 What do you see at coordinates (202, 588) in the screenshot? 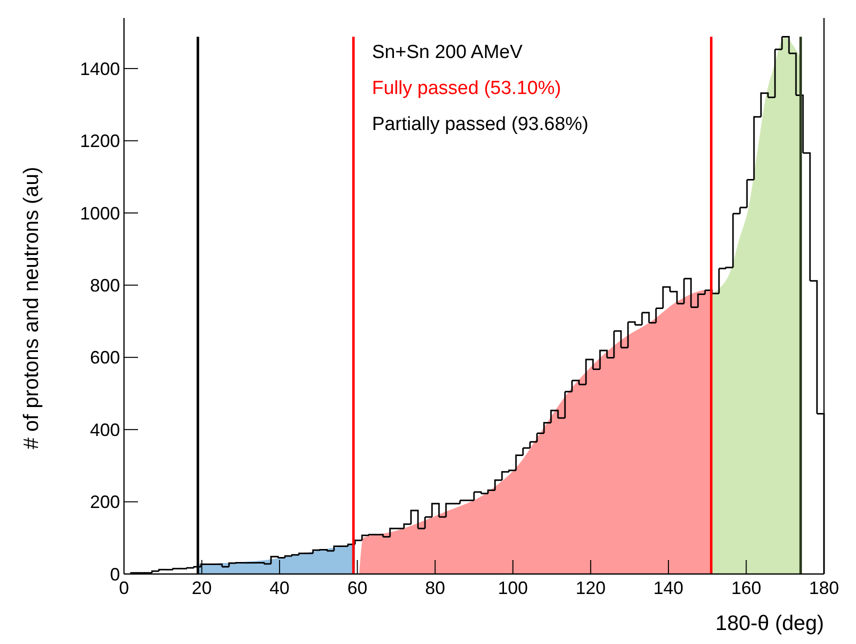
I see `x-tick-label: 20` at bounding box center [202, 588].